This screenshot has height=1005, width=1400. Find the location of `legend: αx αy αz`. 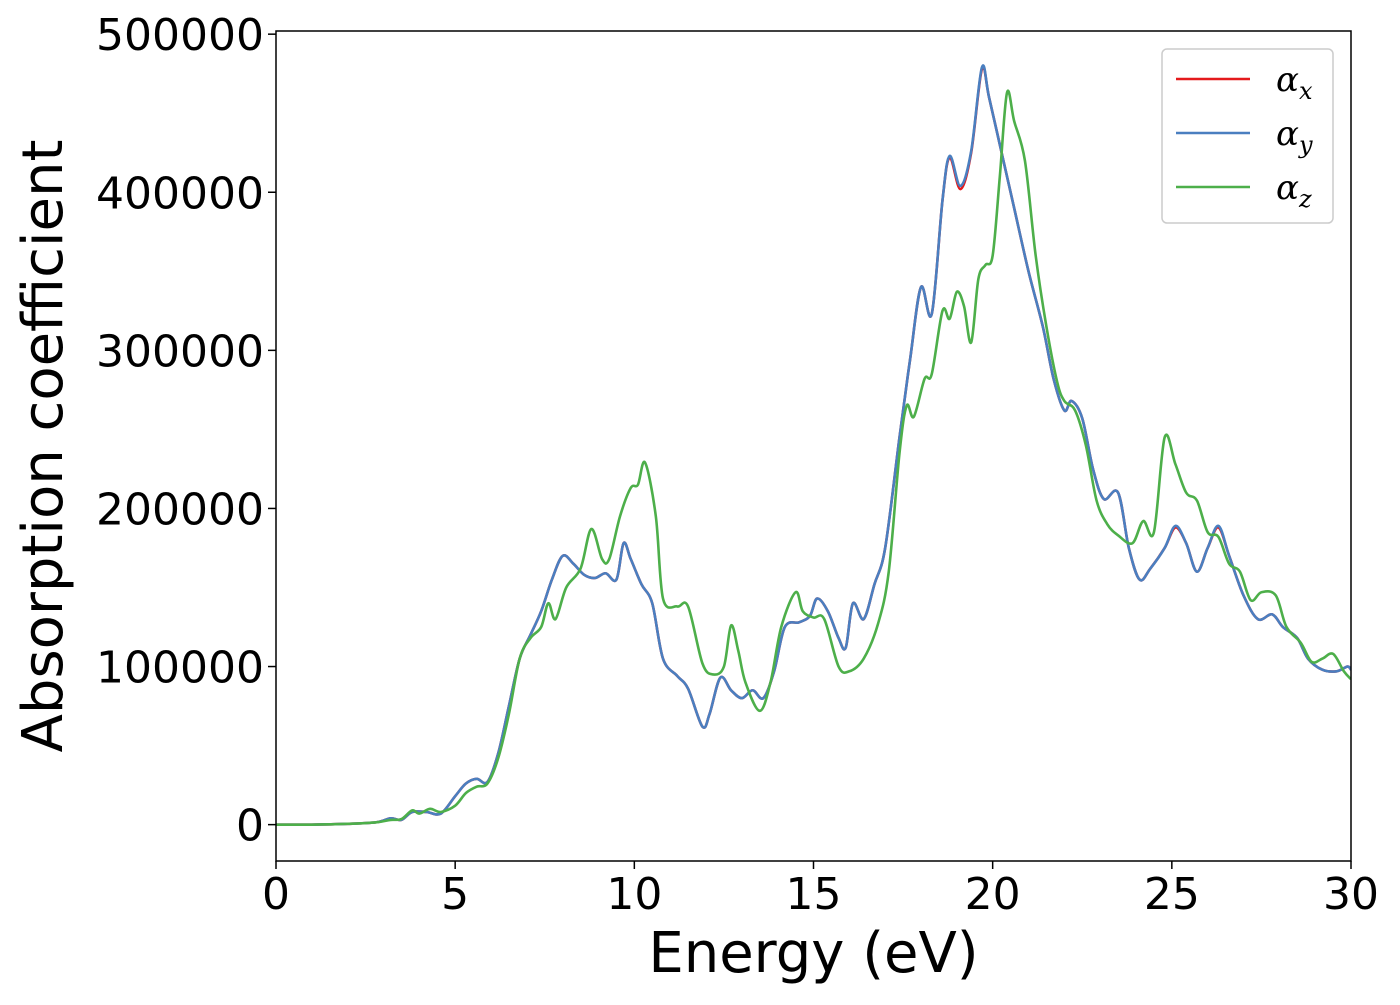

legend: αx αy αz is located at coordinates (1247, 136).